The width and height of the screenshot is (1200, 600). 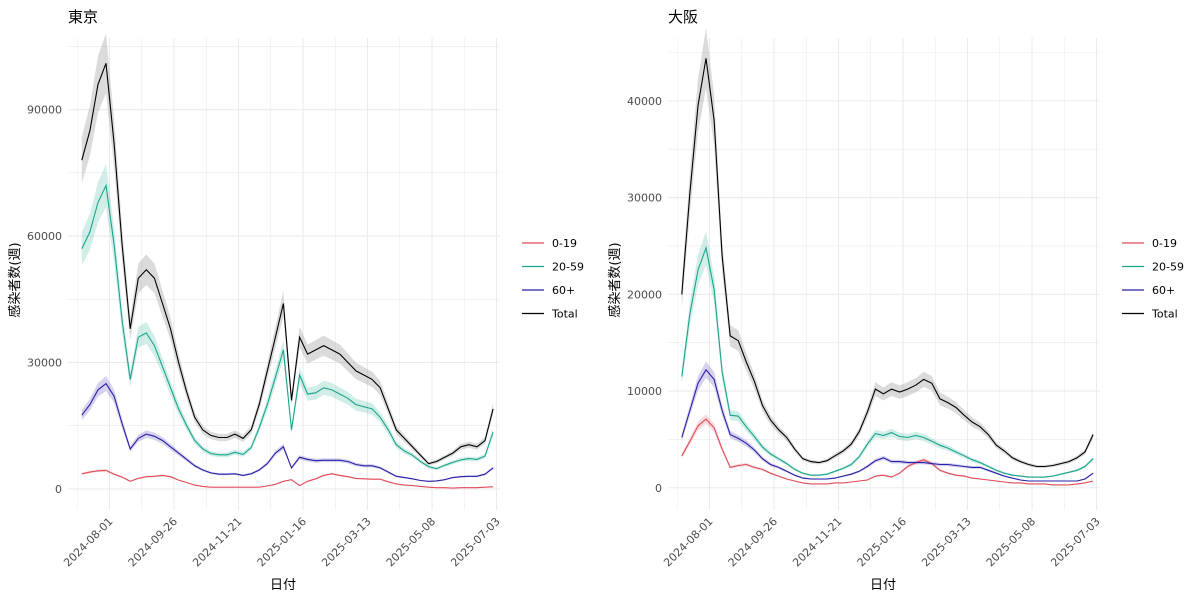 I want to click on y-axis-ticks: 0 10000 20000 30000 40000, so click(x=644, y=295).